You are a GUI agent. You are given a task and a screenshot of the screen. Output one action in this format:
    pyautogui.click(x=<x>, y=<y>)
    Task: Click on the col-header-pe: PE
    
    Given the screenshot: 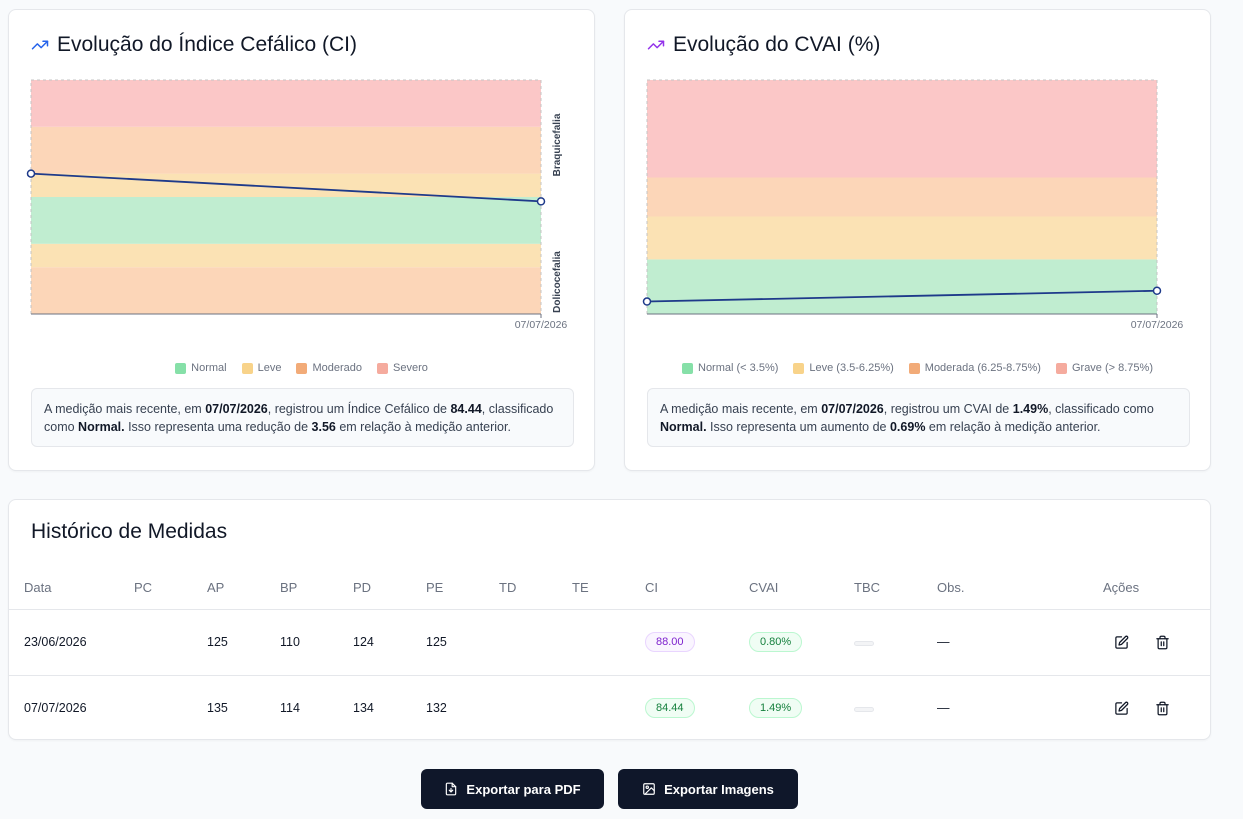 What is the action you would take?
    pyautogui.click(x=462, y=588)
    